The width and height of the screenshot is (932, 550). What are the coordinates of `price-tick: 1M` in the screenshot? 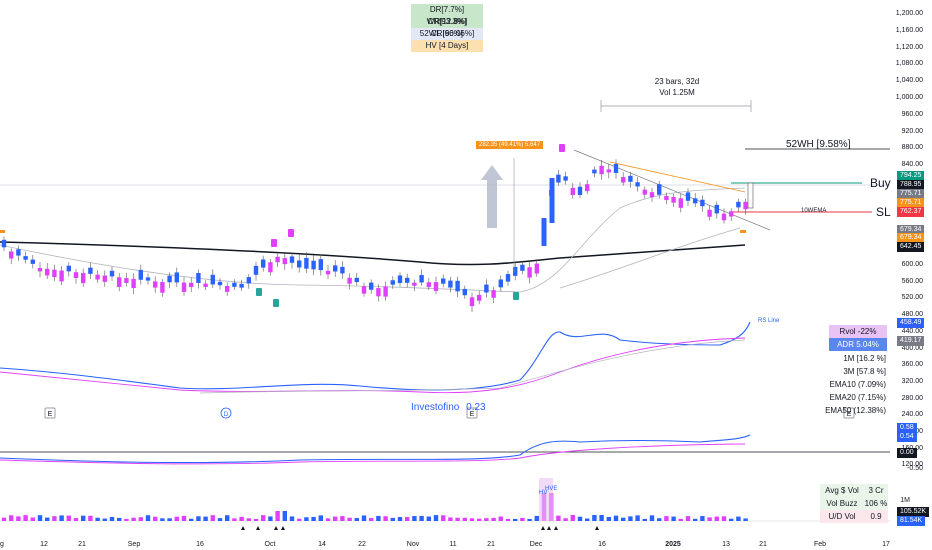 It's located at (905, 500).